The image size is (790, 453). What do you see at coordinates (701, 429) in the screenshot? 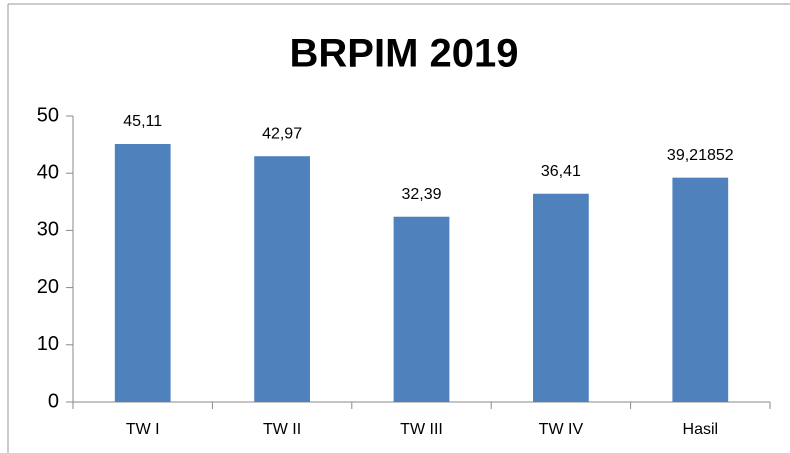
I see `x-tick-label: Hasil` at bounding box center [701, 429].